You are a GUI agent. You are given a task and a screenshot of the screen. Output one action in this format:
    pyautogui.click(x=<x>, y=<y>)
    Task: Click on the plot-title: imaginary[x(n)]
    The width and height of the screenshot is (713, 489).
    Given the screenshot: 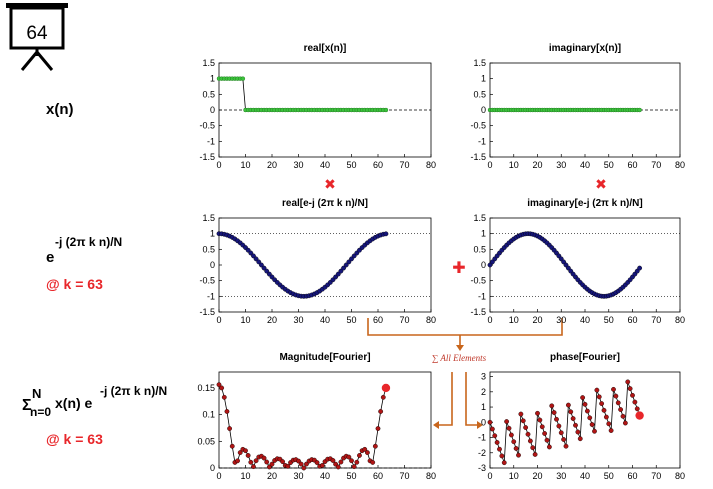 What is the action you would take?
    pyautogui.click(x=585, y=48)
    